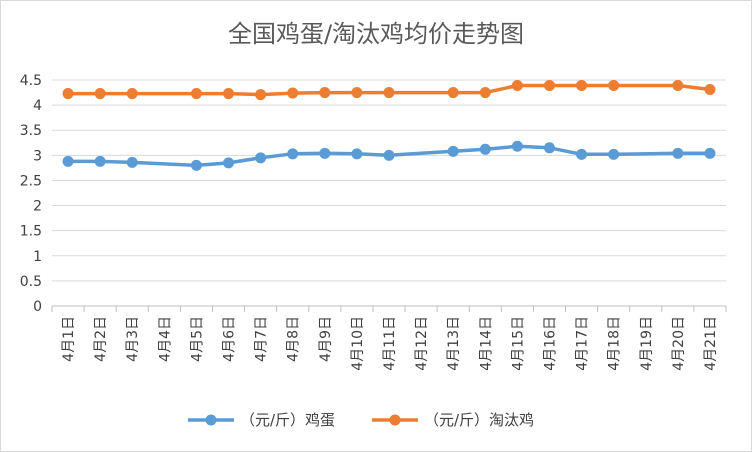 Image resolution: width=752 pixels, height=452 pixels. What do you see at coordinates (287, 420) in the screenshot?
I see `legend-label: （元/斤）鸡蛋` at bounding box center [287, 420].